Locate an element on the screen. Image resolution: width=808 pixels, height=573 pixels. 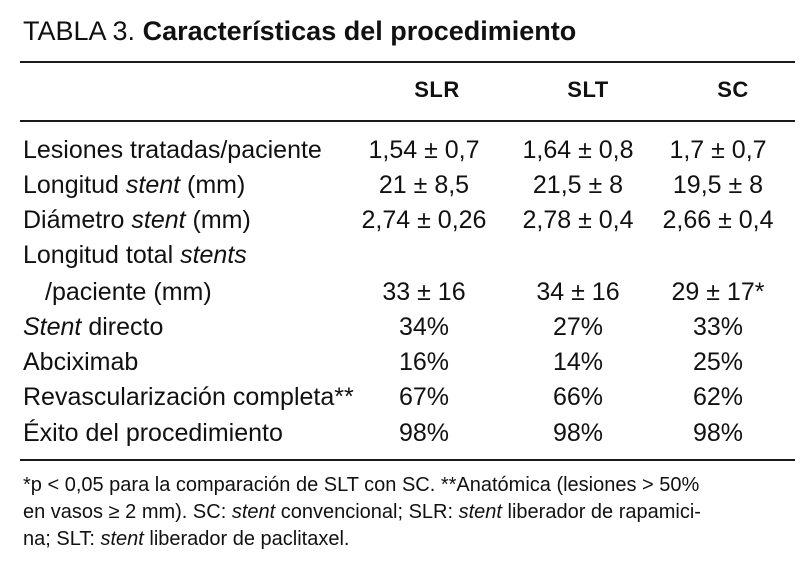
table-cell: 14% is located at coordinates (578, 362).